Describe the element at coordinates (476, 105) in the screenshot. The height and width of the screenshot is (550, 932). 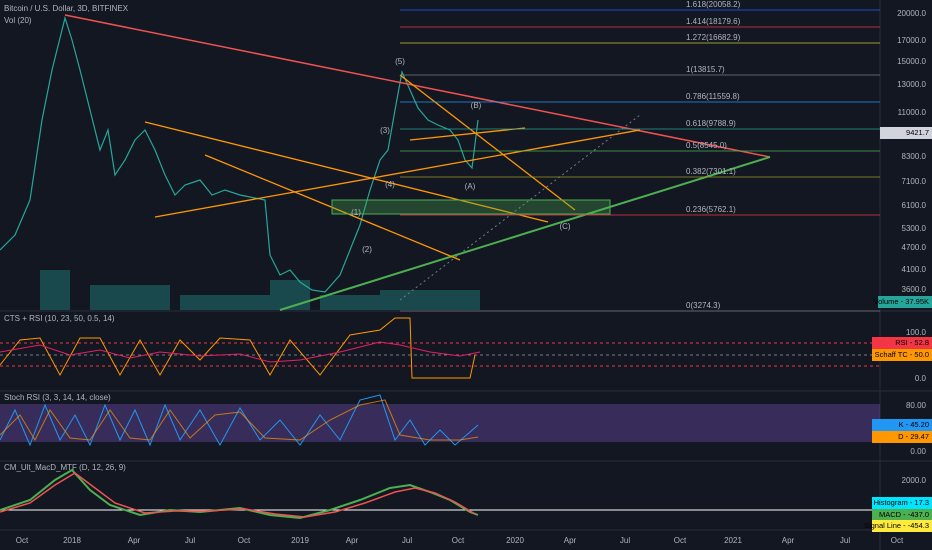
I see `wave-label: (B)` at that location.